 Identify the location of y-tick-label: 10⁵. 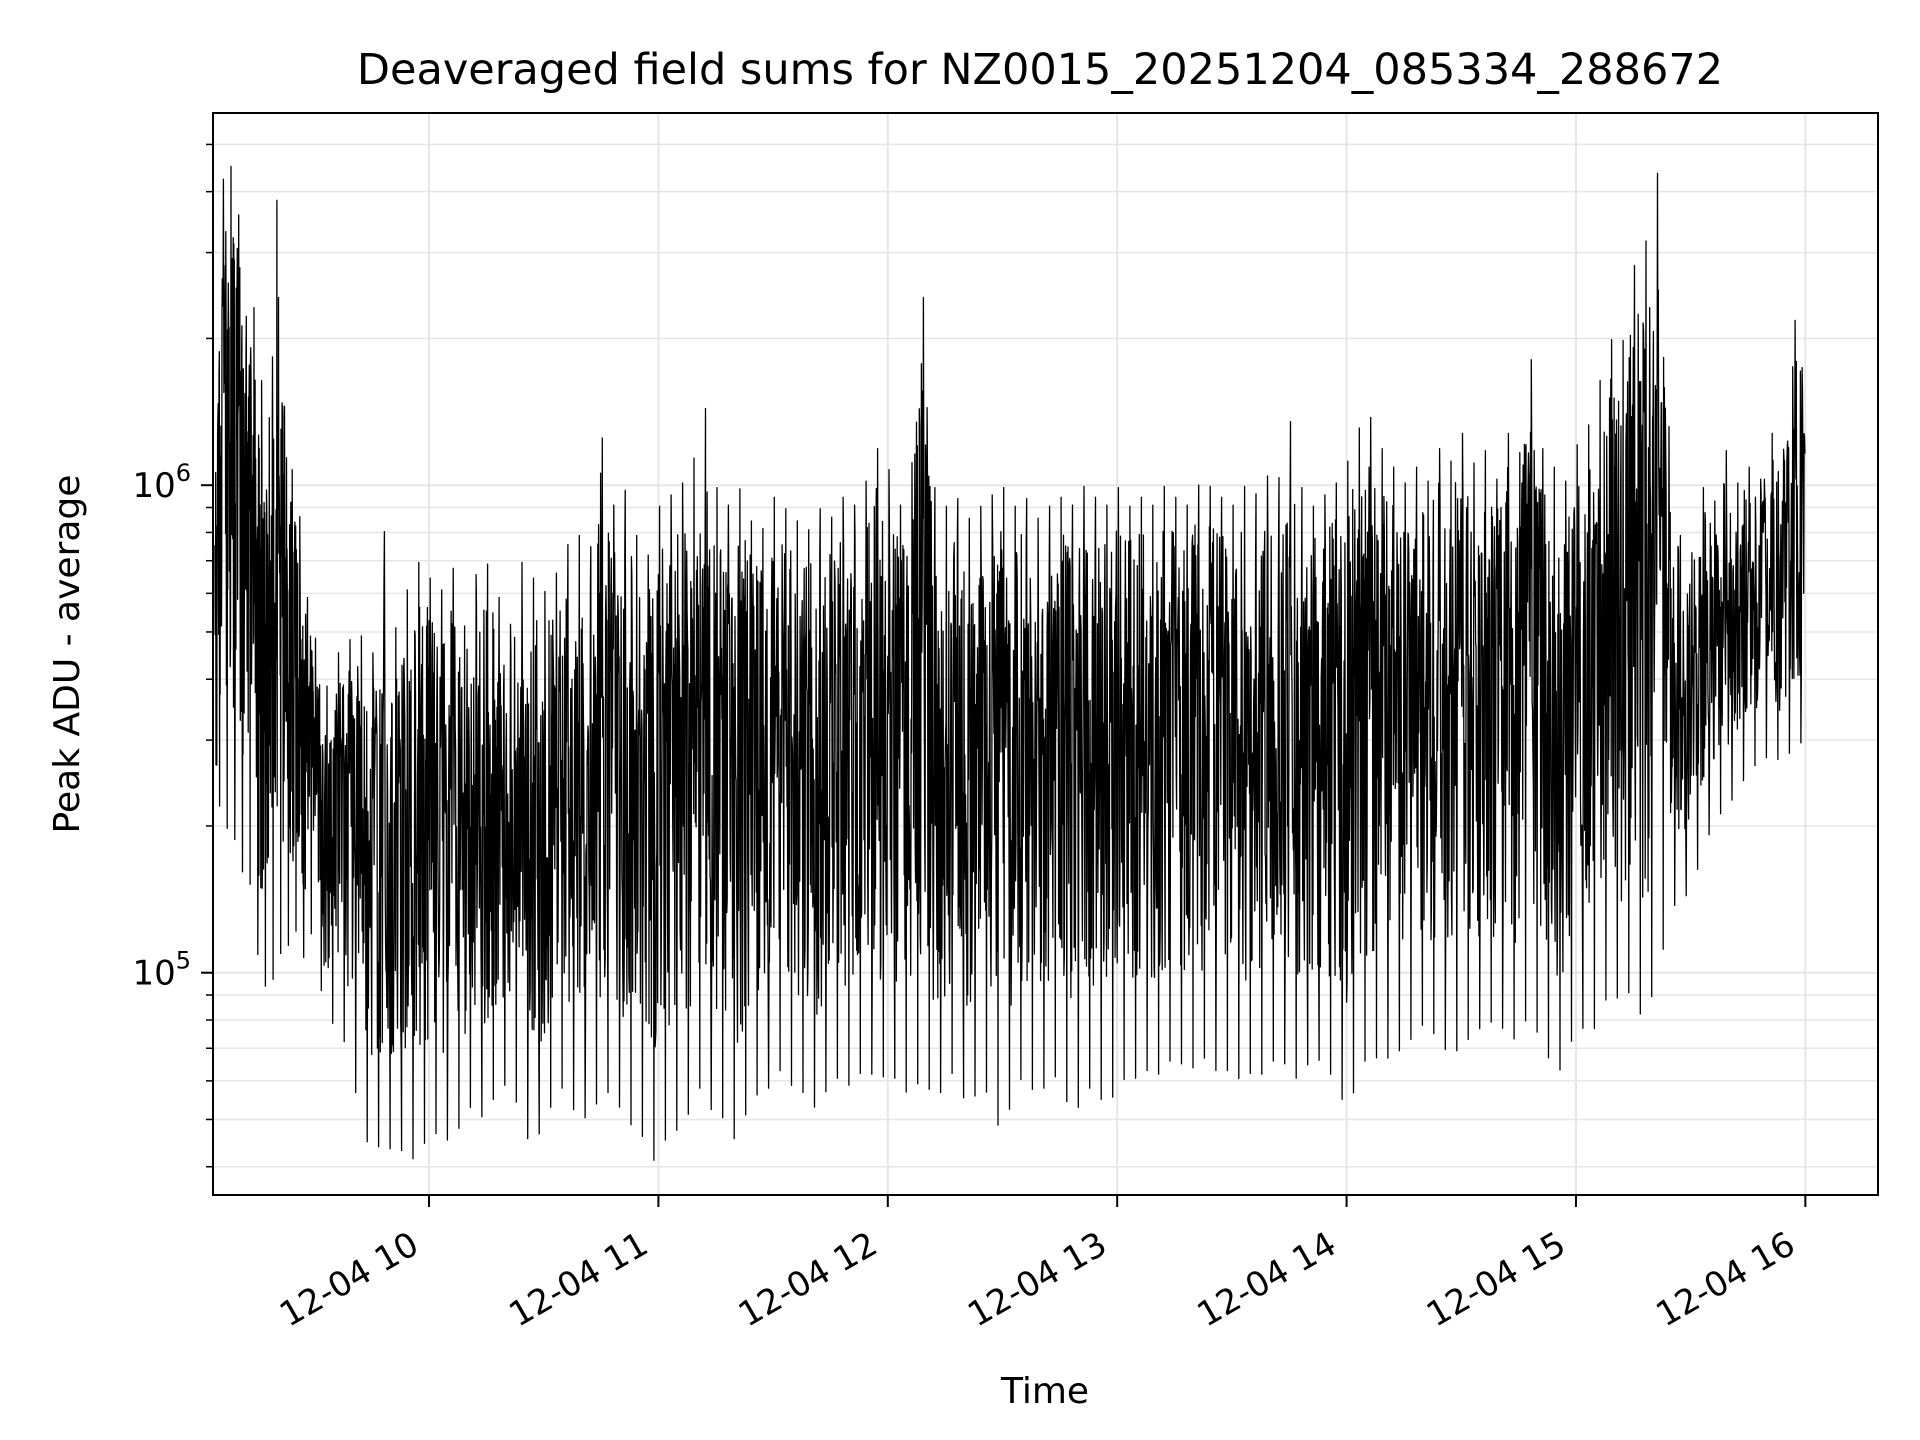
(161, 970).